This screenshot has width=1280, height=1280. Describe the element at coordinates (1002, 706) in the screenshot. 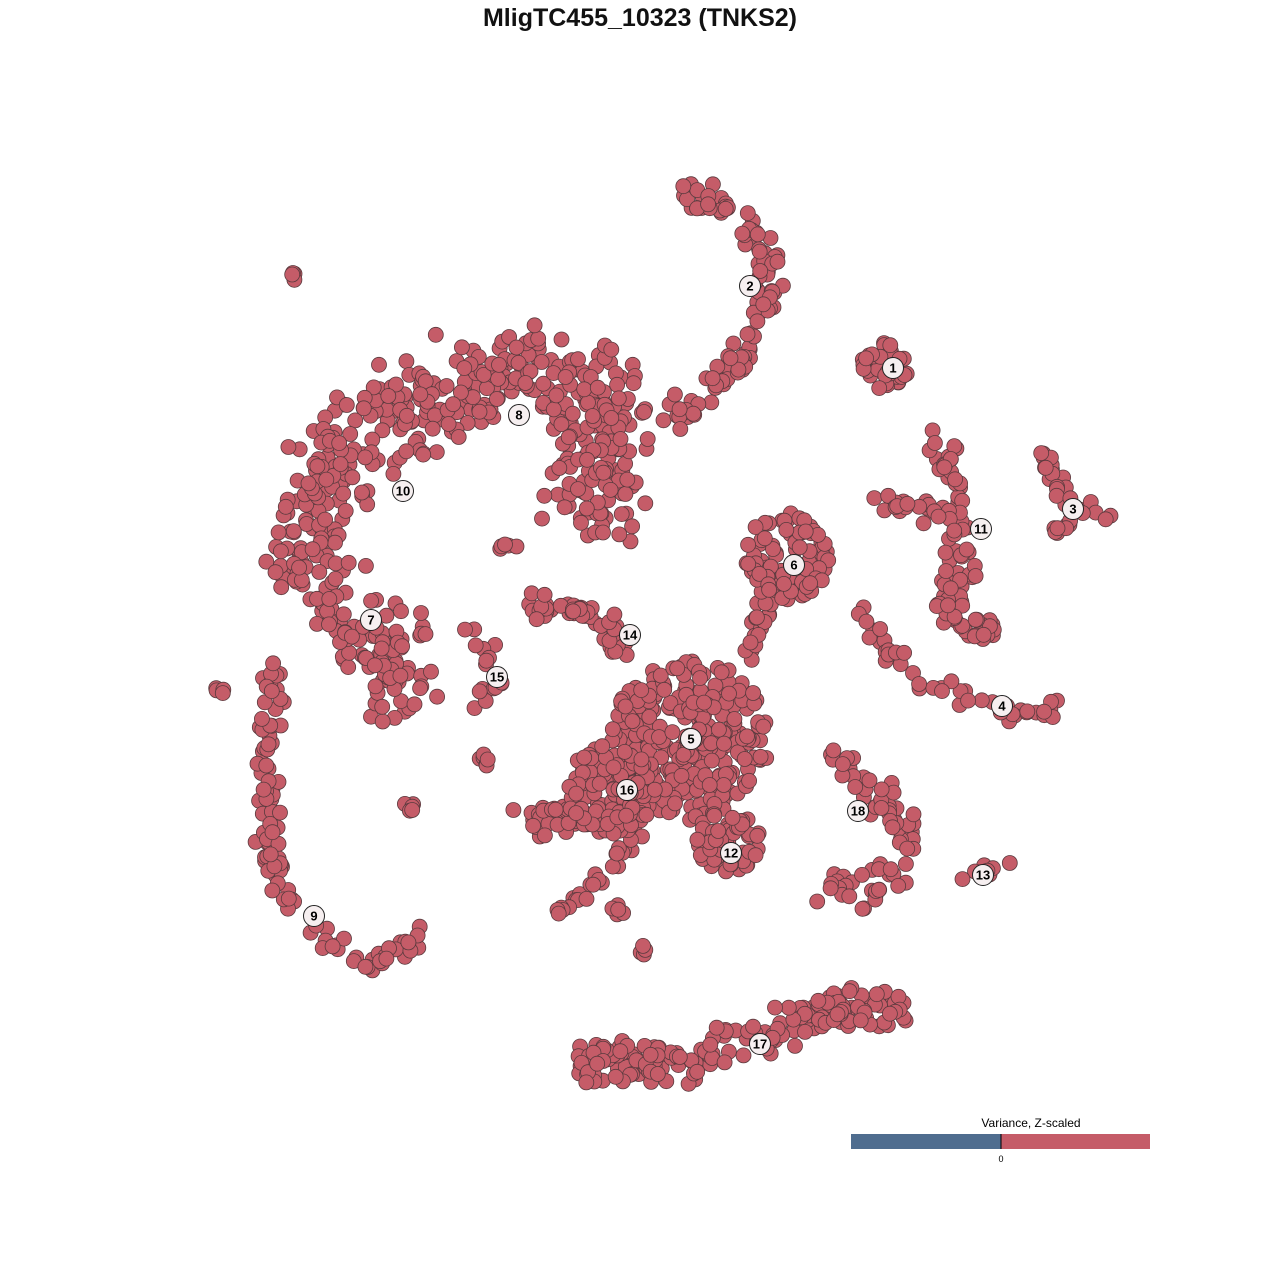

I see `cluster-label-text: 4` at that location.